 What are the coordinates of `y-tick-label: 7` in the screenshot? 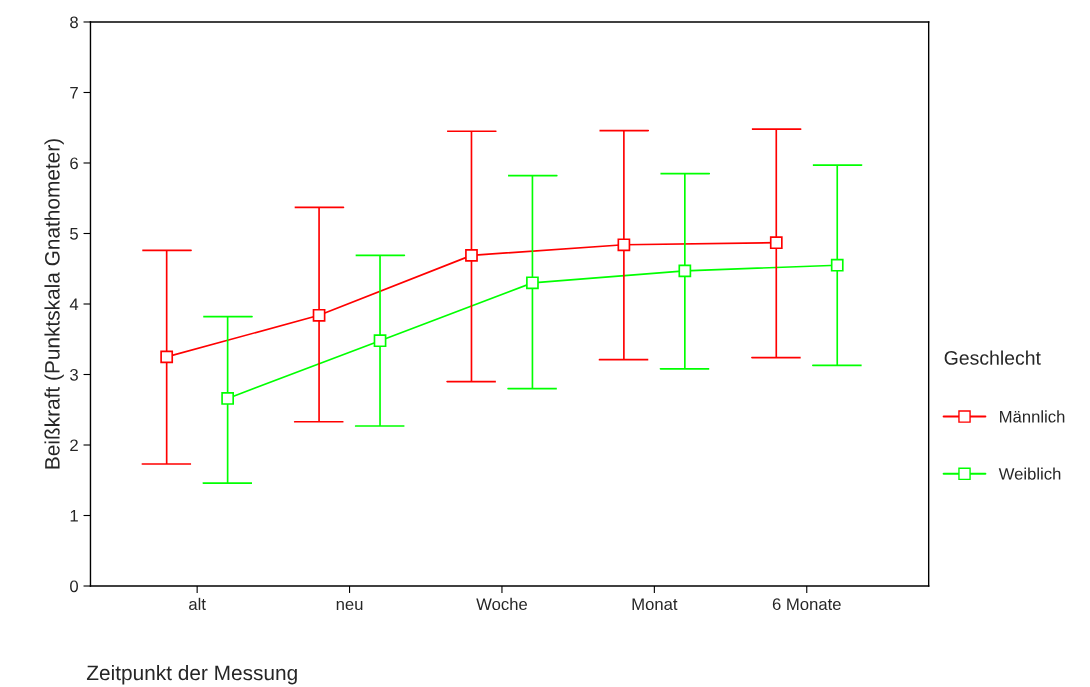 It's located at (74, 93).